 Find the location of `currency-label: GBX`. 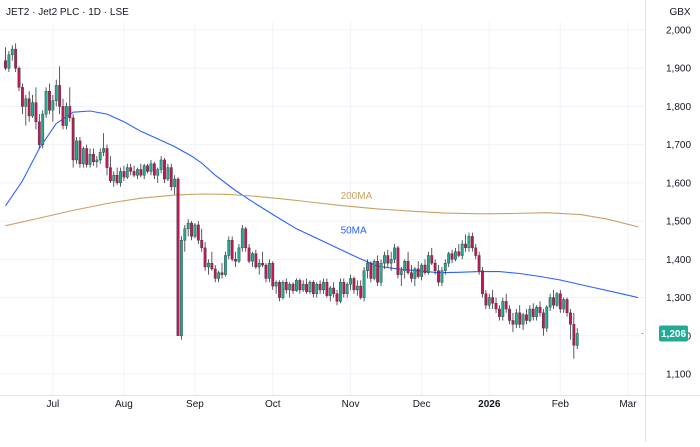

currency-label: GBX is located at coordinates (679, 12).